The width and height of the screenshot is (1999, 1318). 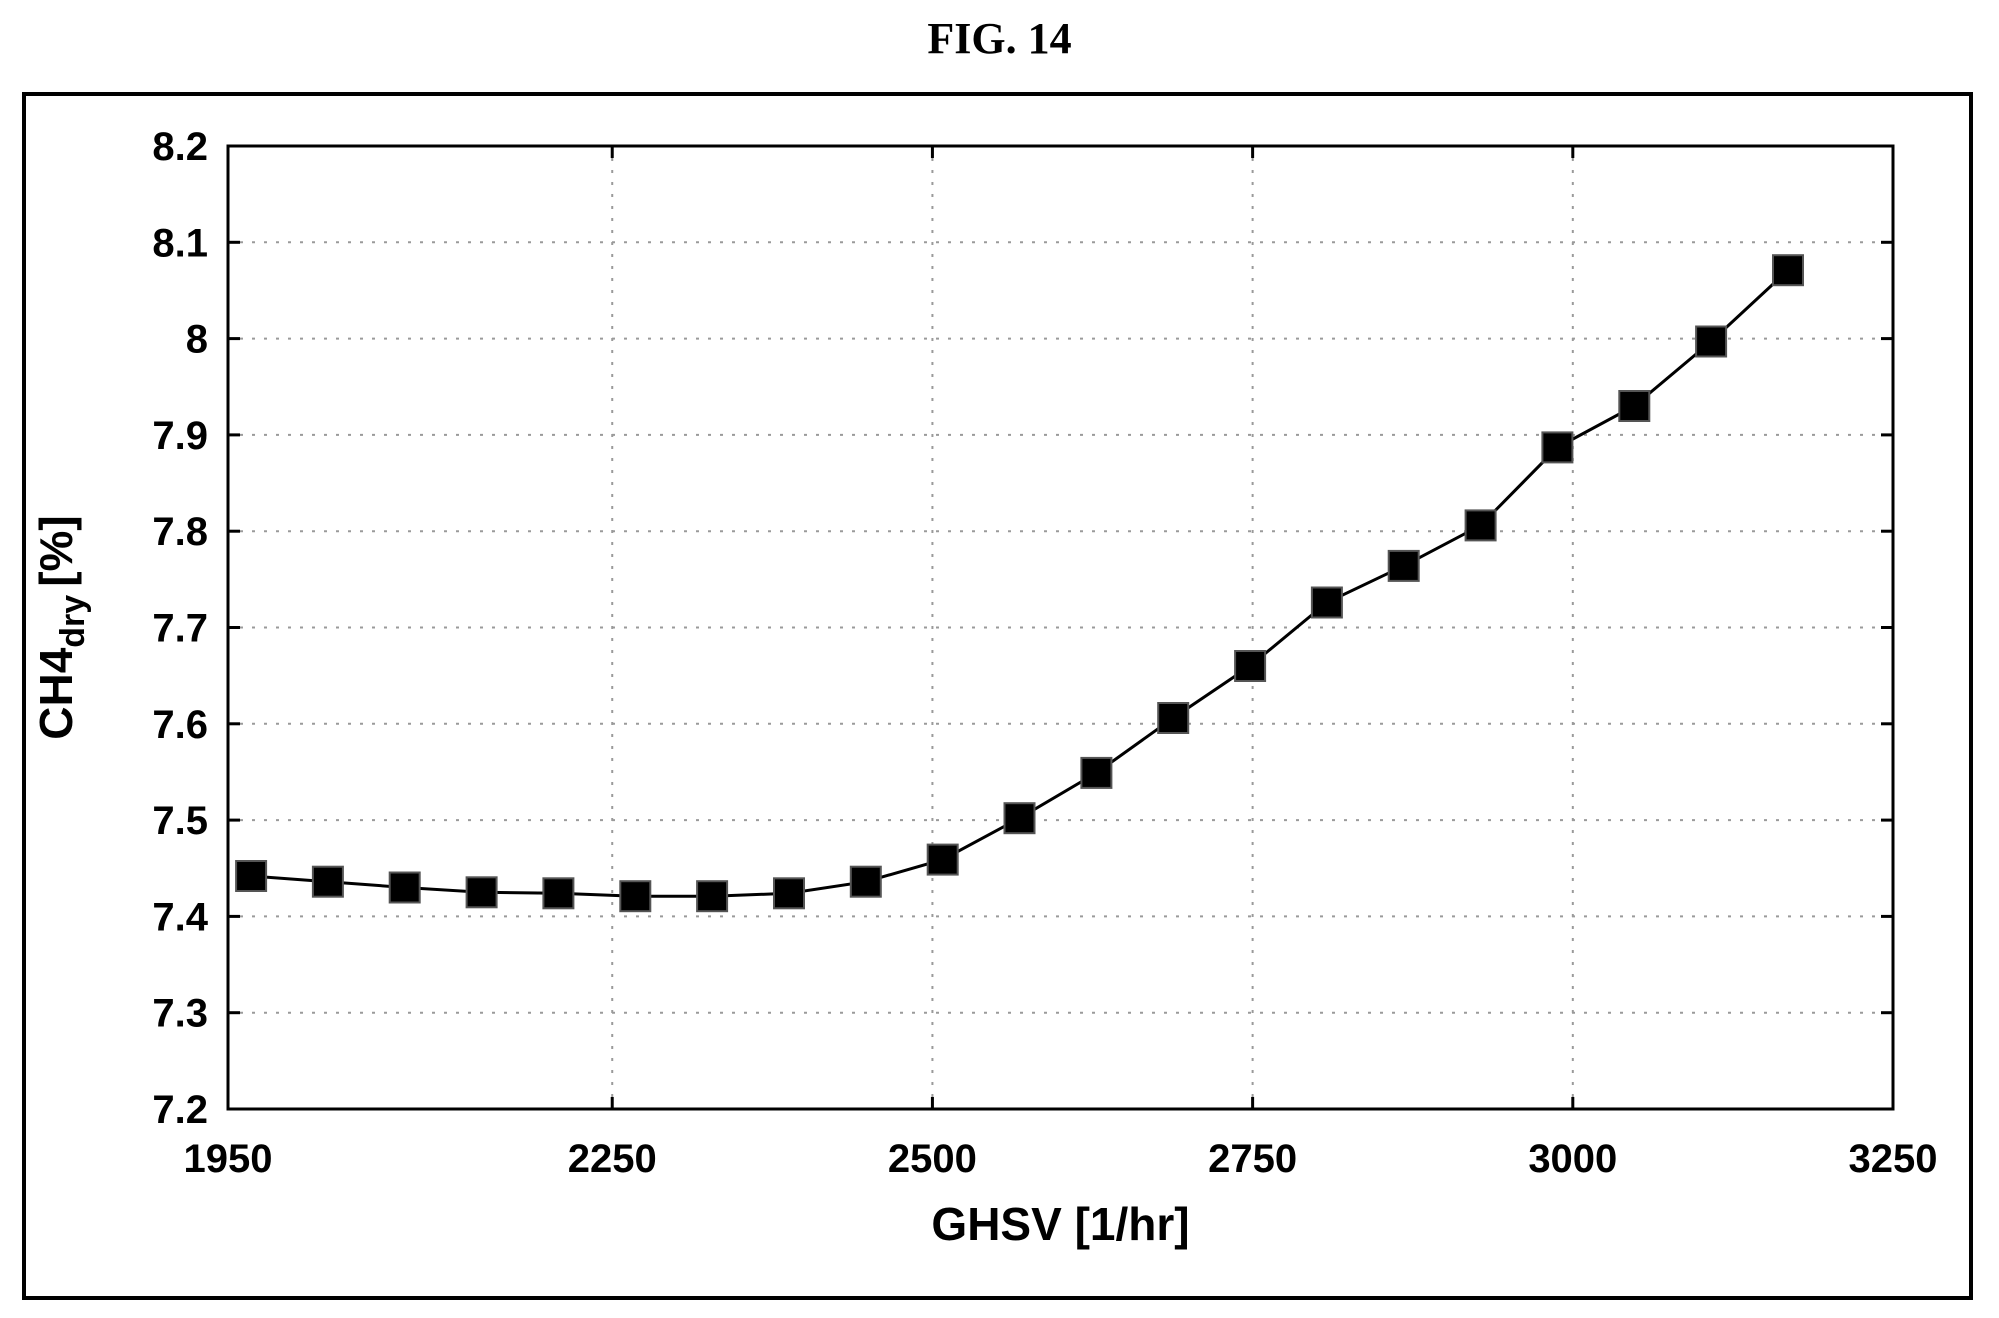 What do you see at coordinates (56, 551) in the screenshot?
I see `y-axis-label-unit: [%]` at bounding box center [56, 551].